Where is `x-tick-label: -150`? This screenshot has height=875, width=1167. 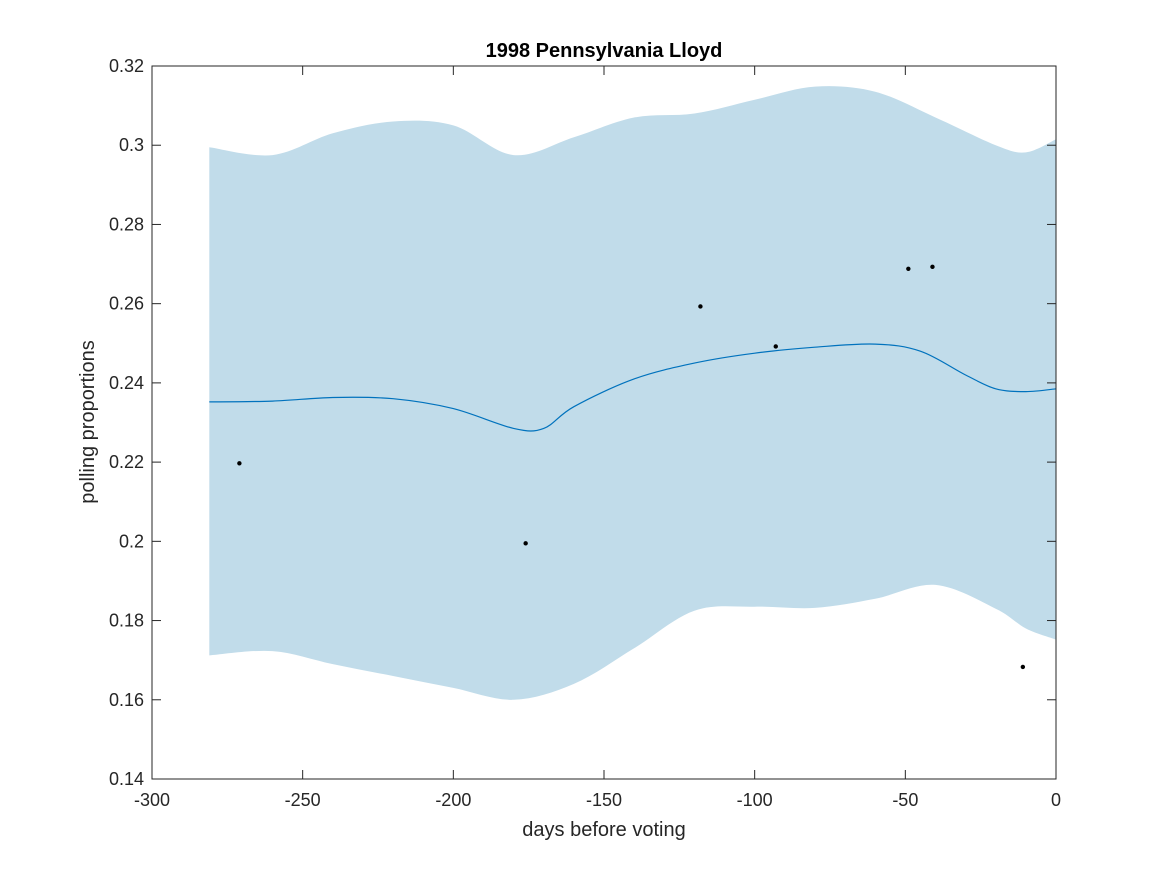
x-tick-label: -150 is located at coordinates (604, 800).